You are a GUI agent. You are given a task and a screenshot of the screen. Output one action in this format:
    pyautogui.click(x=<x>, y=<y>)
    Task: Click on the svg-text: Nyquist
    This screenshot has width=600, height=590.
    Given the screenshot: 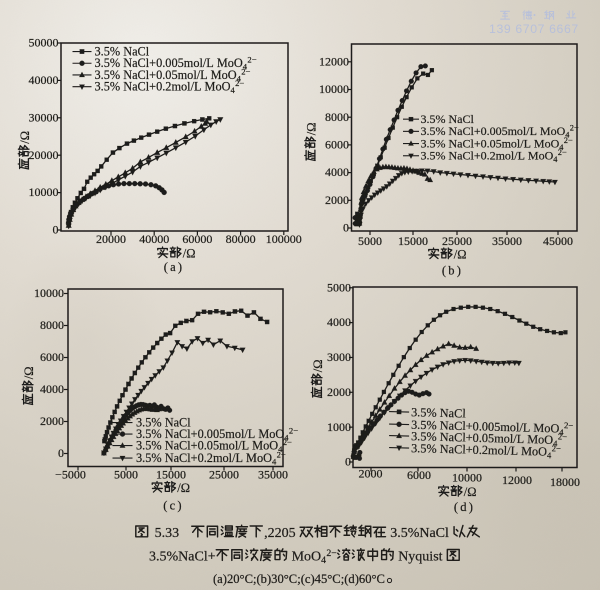 What is the action you would take?
    pyautogui.click(x=420, y=557)
    